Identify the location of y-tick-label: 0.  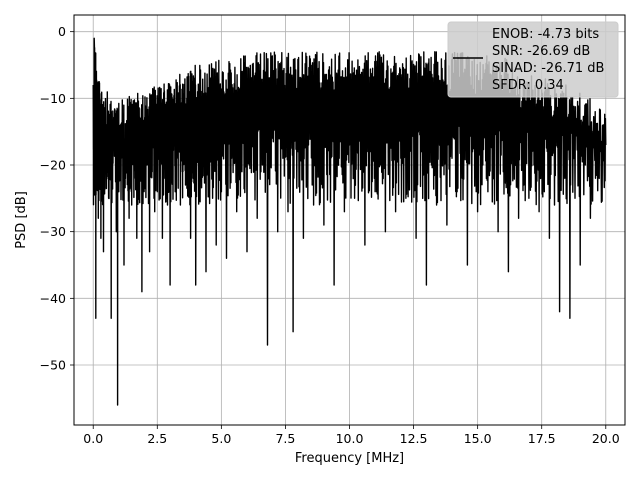
(62, 31).